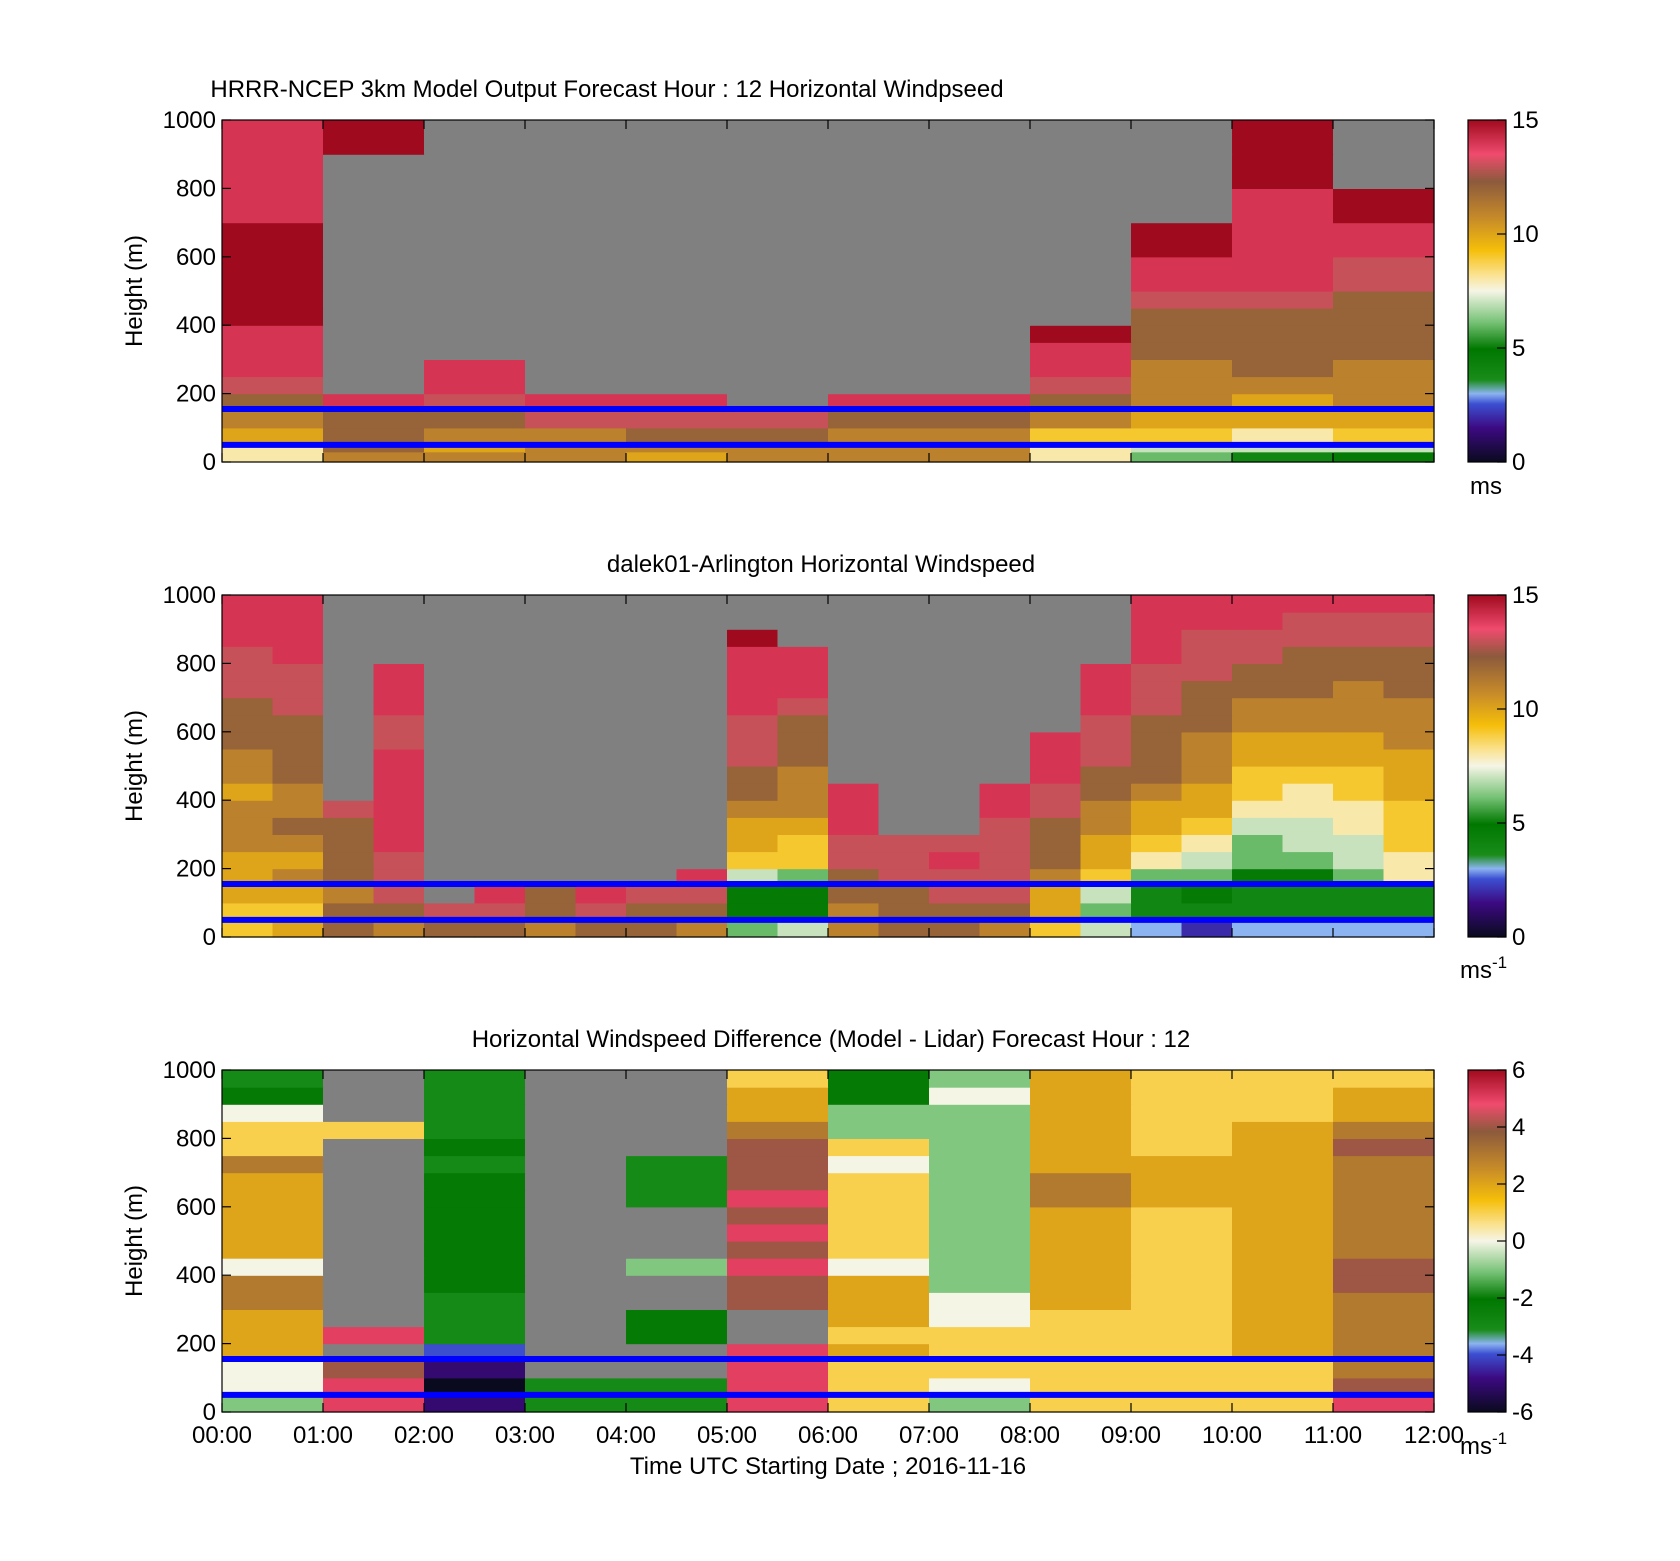 This screenshot has width=1680, height=1561. What do you see at coordinates (1487, 766) in the screenshot?
I see `panel-lidar-colorbar` at bounding box center [1487, 766].